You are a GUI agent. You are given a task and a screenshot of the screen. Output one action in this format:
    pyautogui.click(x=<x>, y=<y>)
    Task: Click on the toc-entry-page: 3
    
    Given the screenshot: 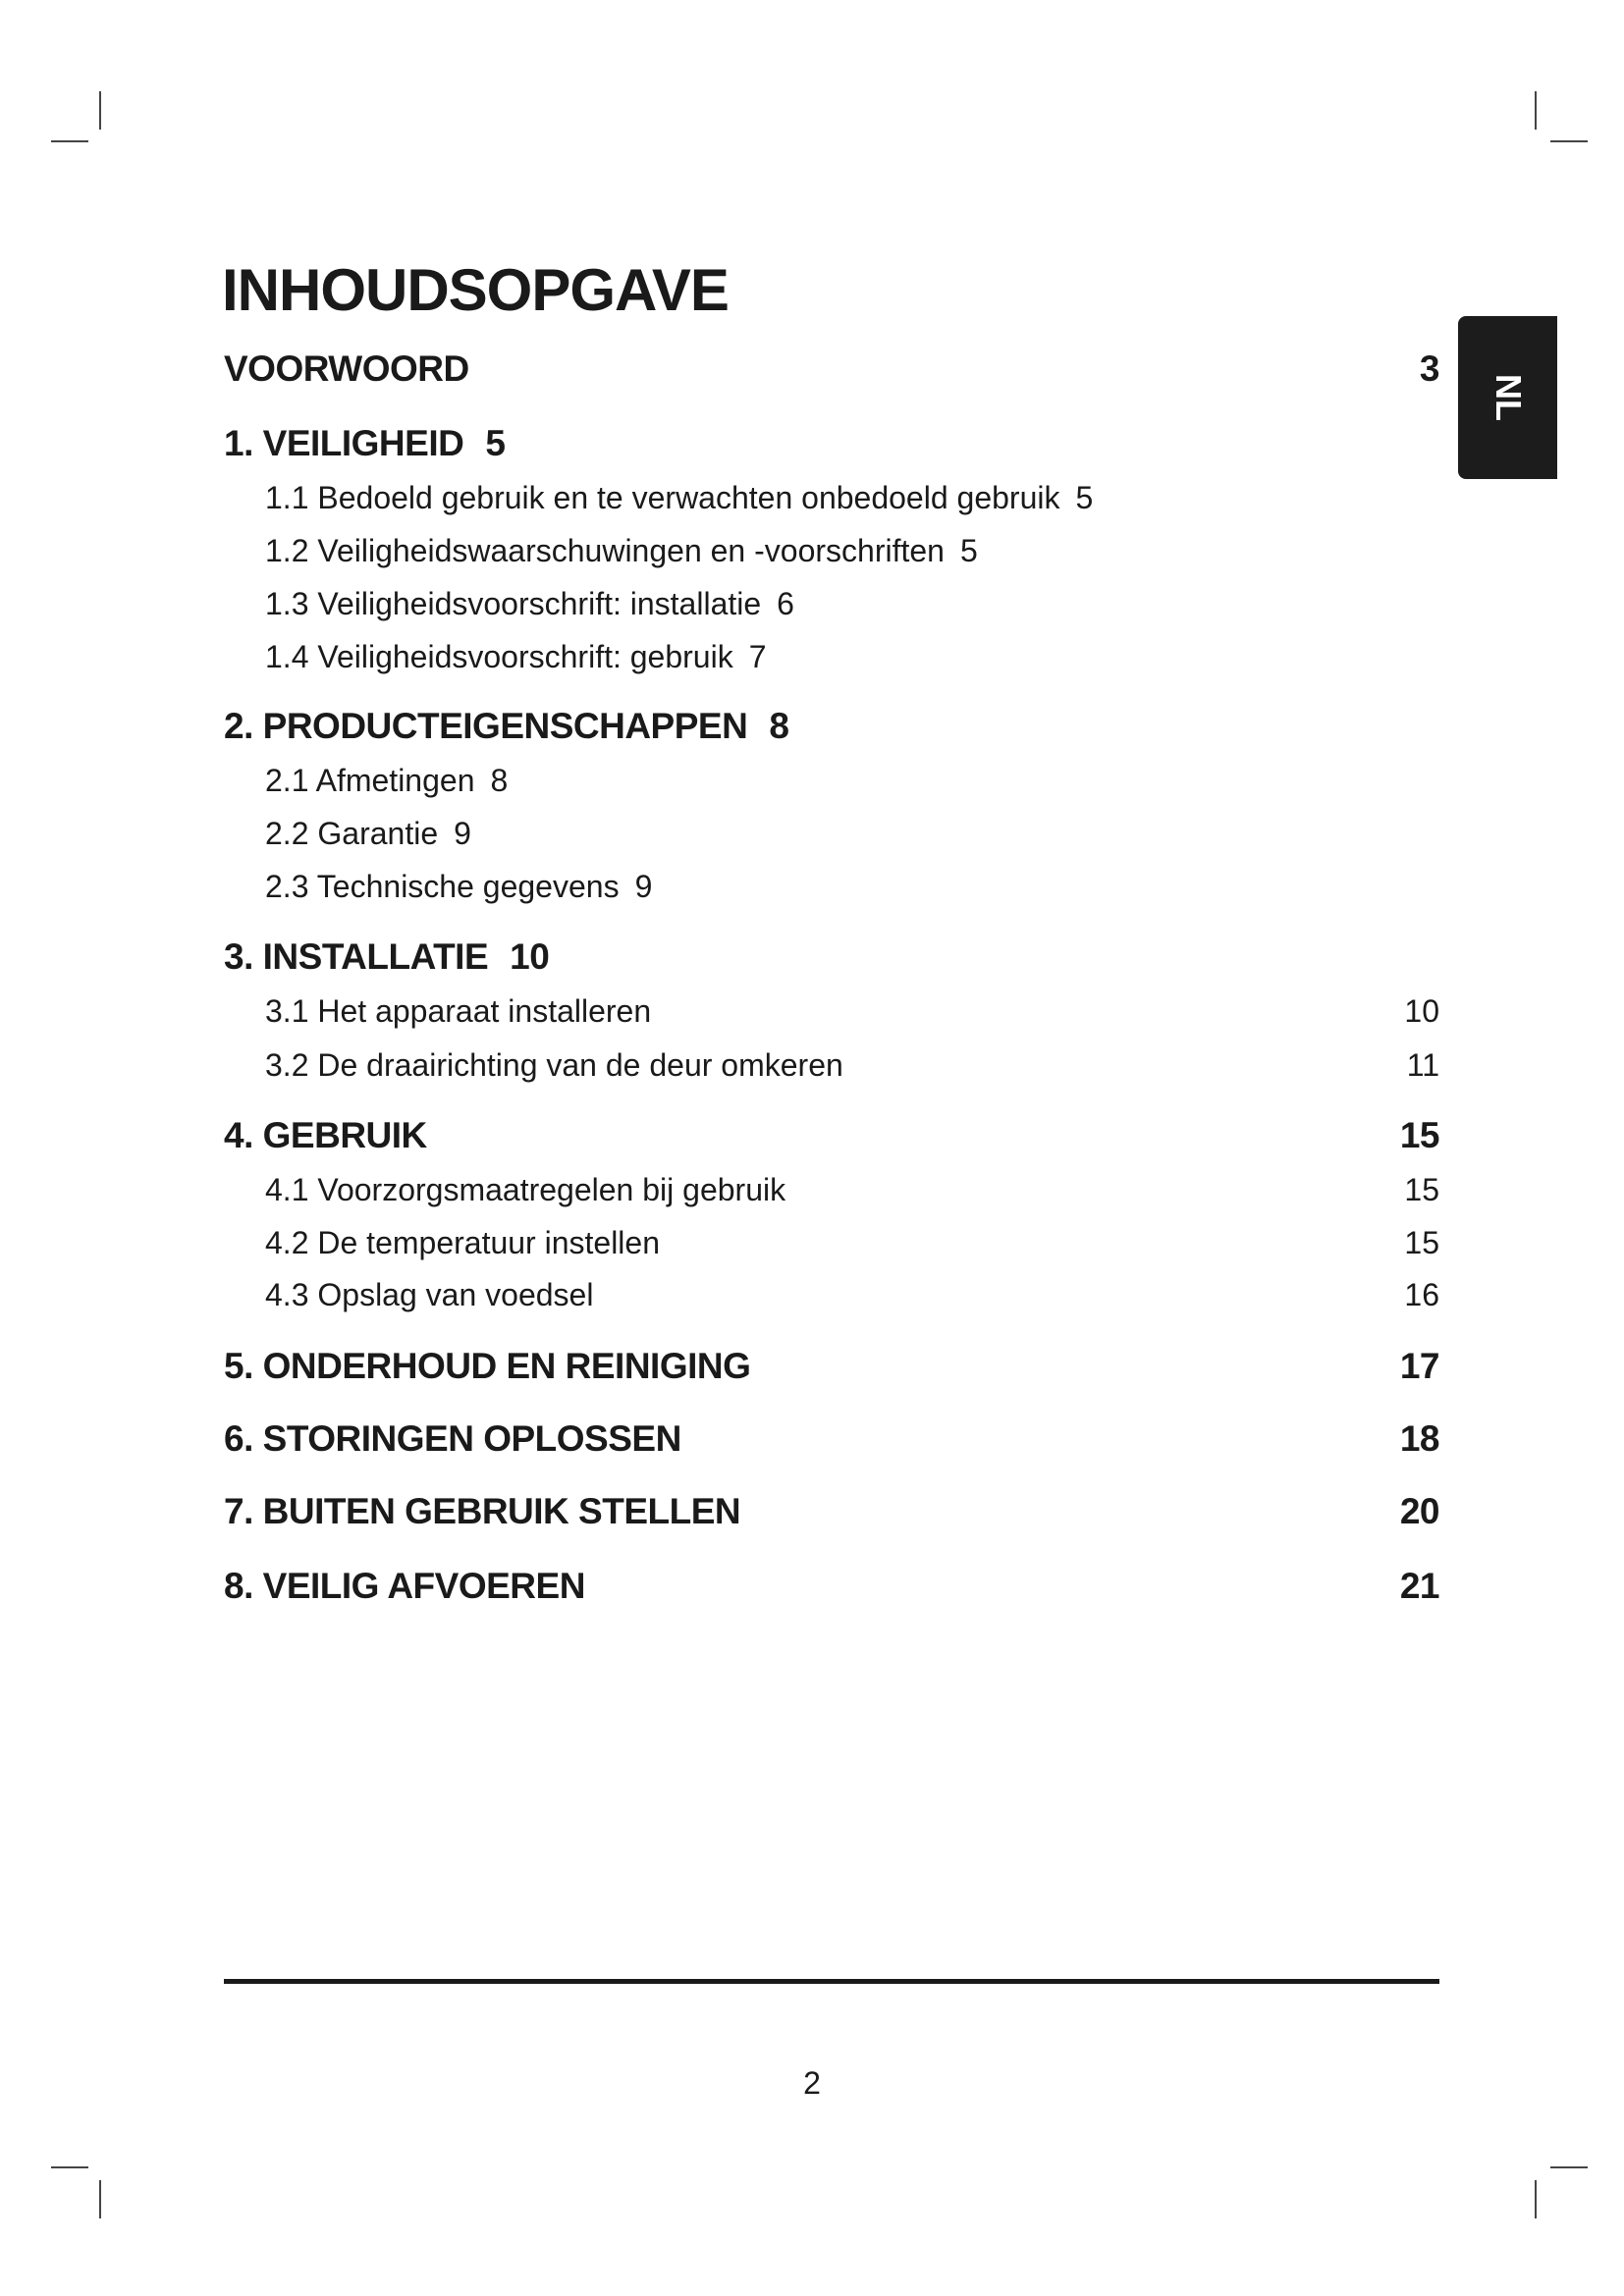 What is the action you would take?
    pyautogui.click(x=1429, y=368)
    